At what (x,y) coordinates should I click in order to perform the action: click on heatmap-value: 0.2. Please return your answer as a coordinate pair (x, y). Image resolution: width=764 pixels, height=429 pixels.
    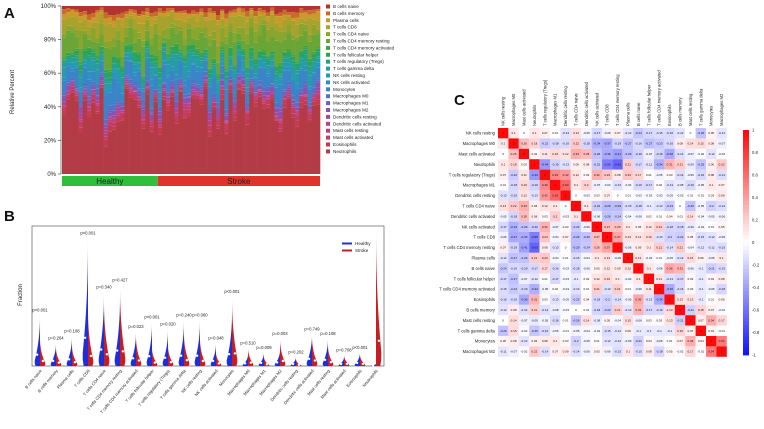
    Looking at the image, I should click on (586, 185).